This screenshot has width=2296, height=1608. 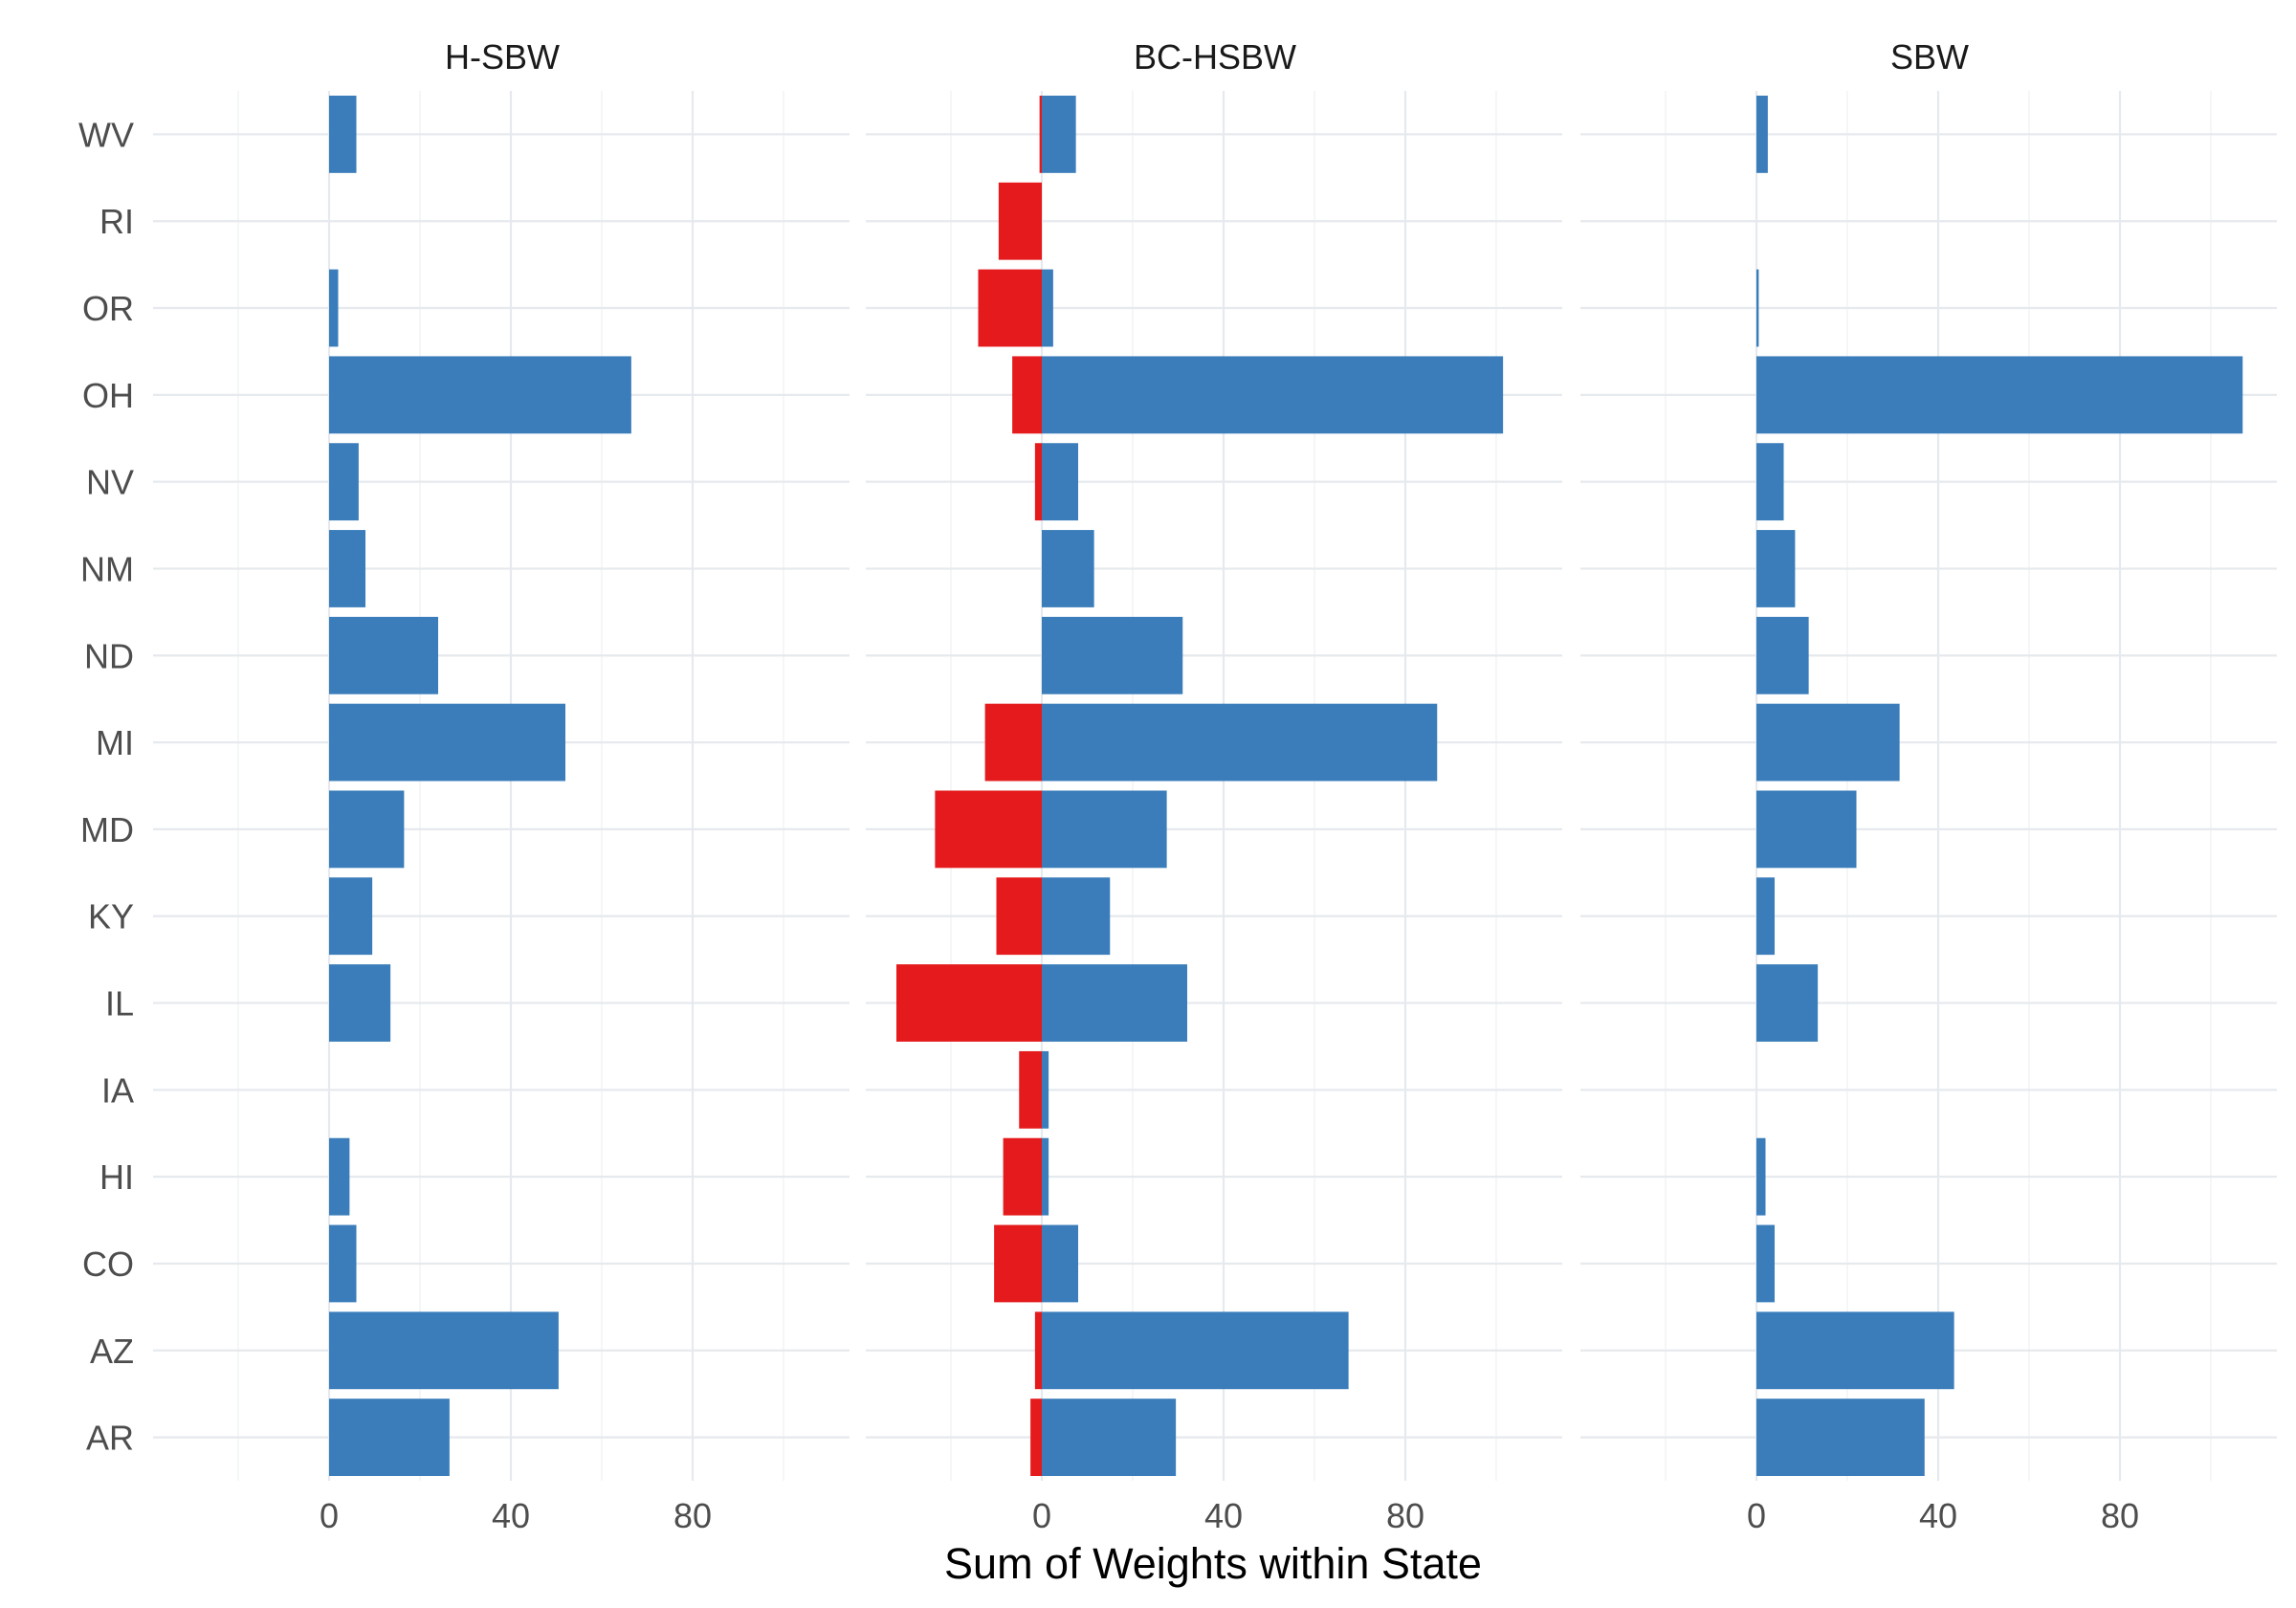 What do you see at coordinates (347, 568) in the screenshot?
I see `bar-h-sbw-nm-positive` at bounding box center [347, 568].